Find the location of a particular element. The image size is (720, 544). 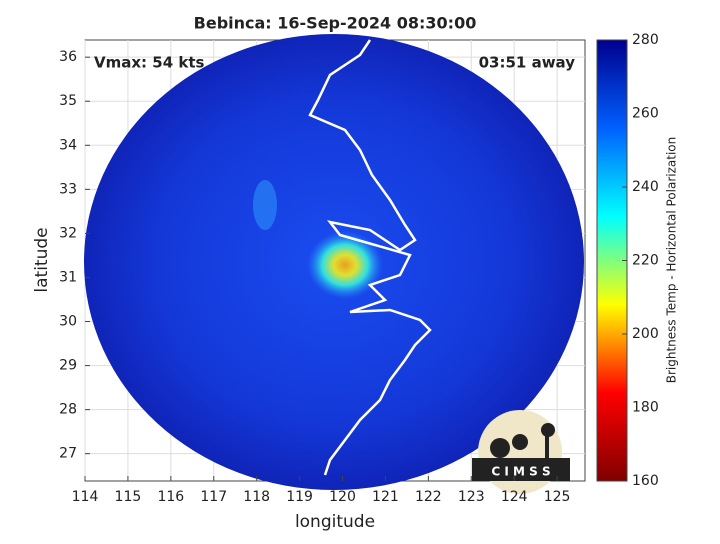

y-tick-label: 28 is located at coordinates (68, 410).